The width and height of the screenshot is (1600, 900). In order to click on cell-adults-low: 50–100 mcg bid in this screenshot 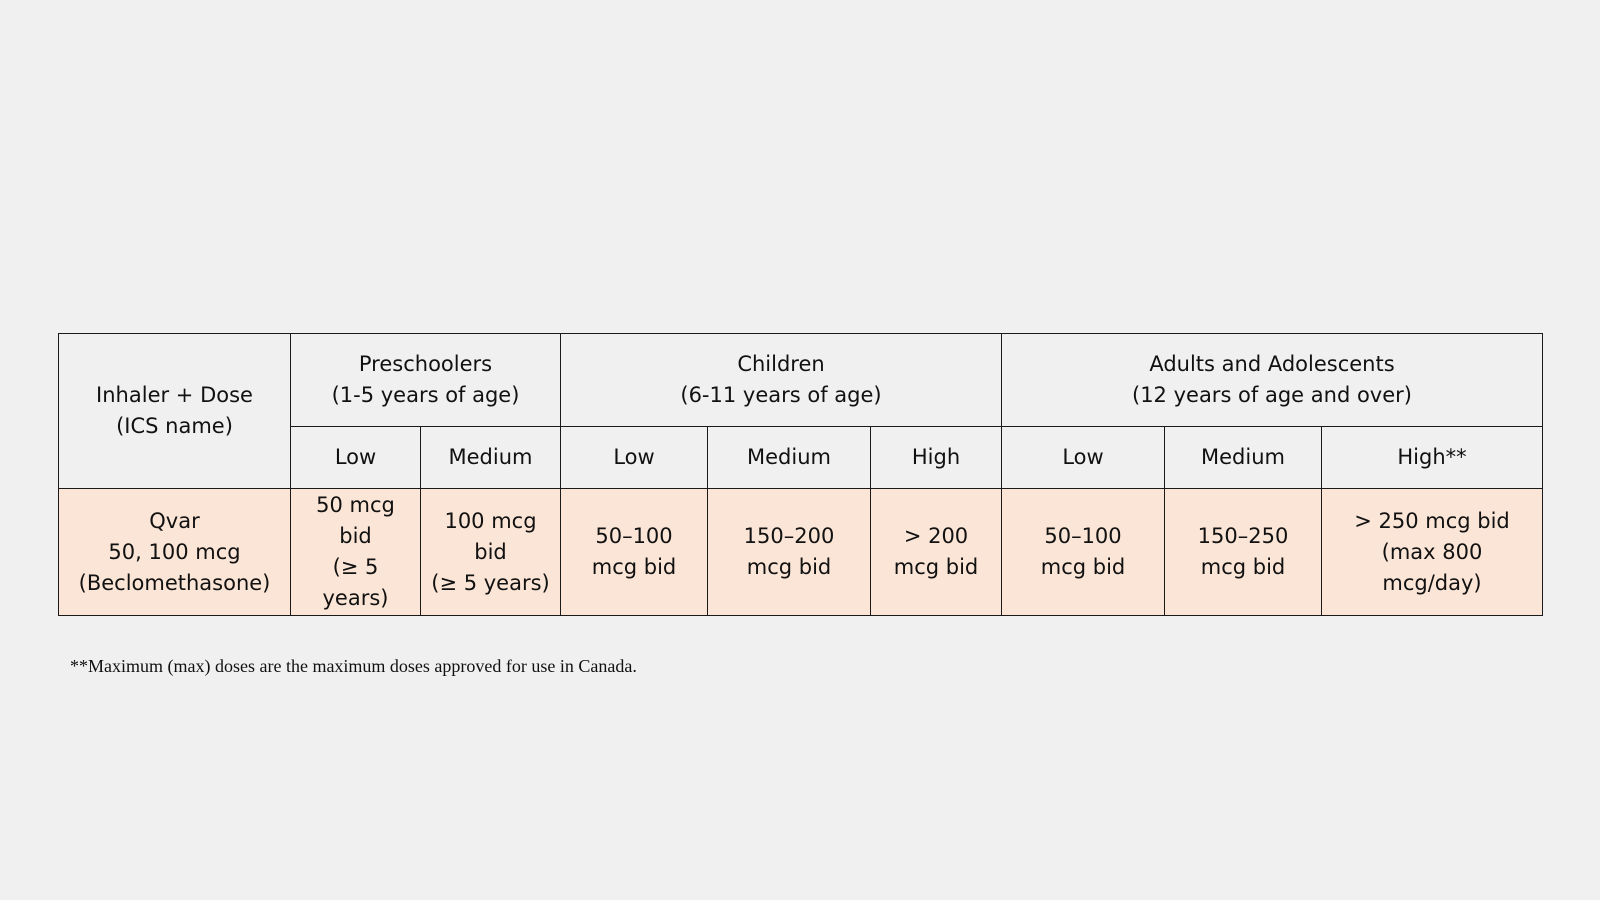, I will do `click(1083, 552)`.